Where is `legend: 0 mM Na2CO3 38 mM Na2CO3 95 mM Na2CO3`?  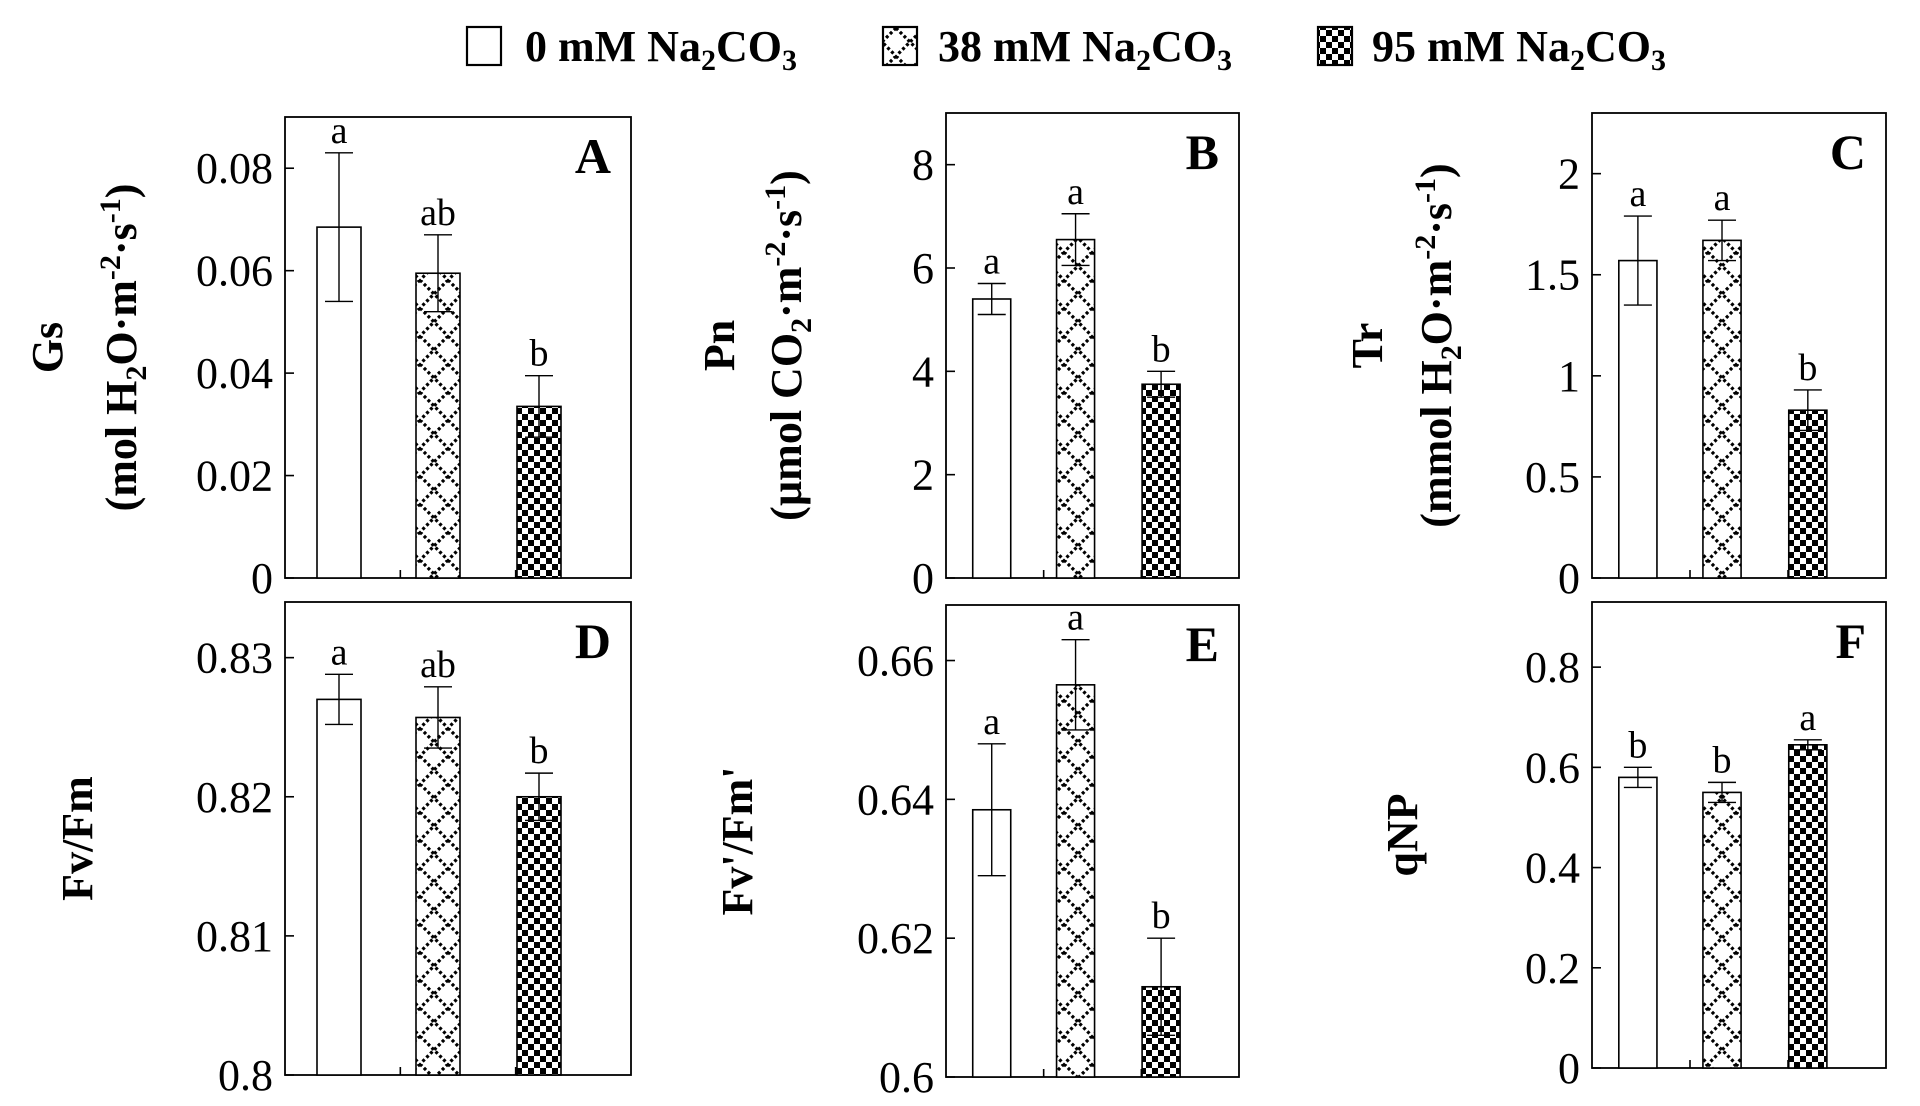
legend: 0 mM Na2CO3 38 mM Na2CO3 95 mM Na2CO3 is located at coordinates (1065, 49).